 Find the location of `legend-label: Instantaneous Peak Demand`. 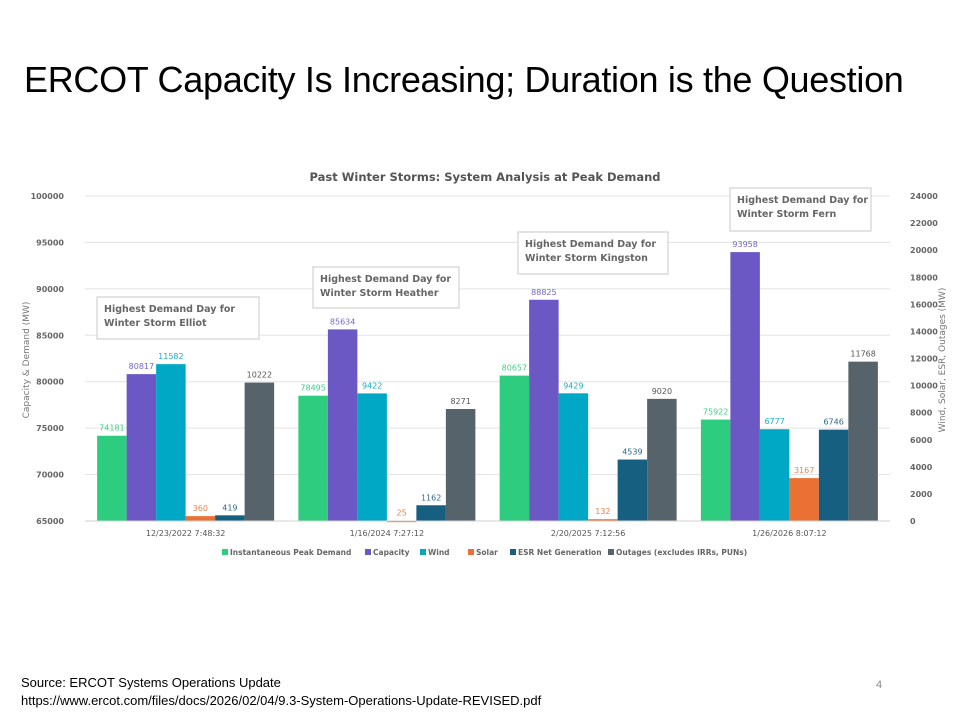

legend-label: Instantaneous Peak Demand is located at coordinates (290, 552).